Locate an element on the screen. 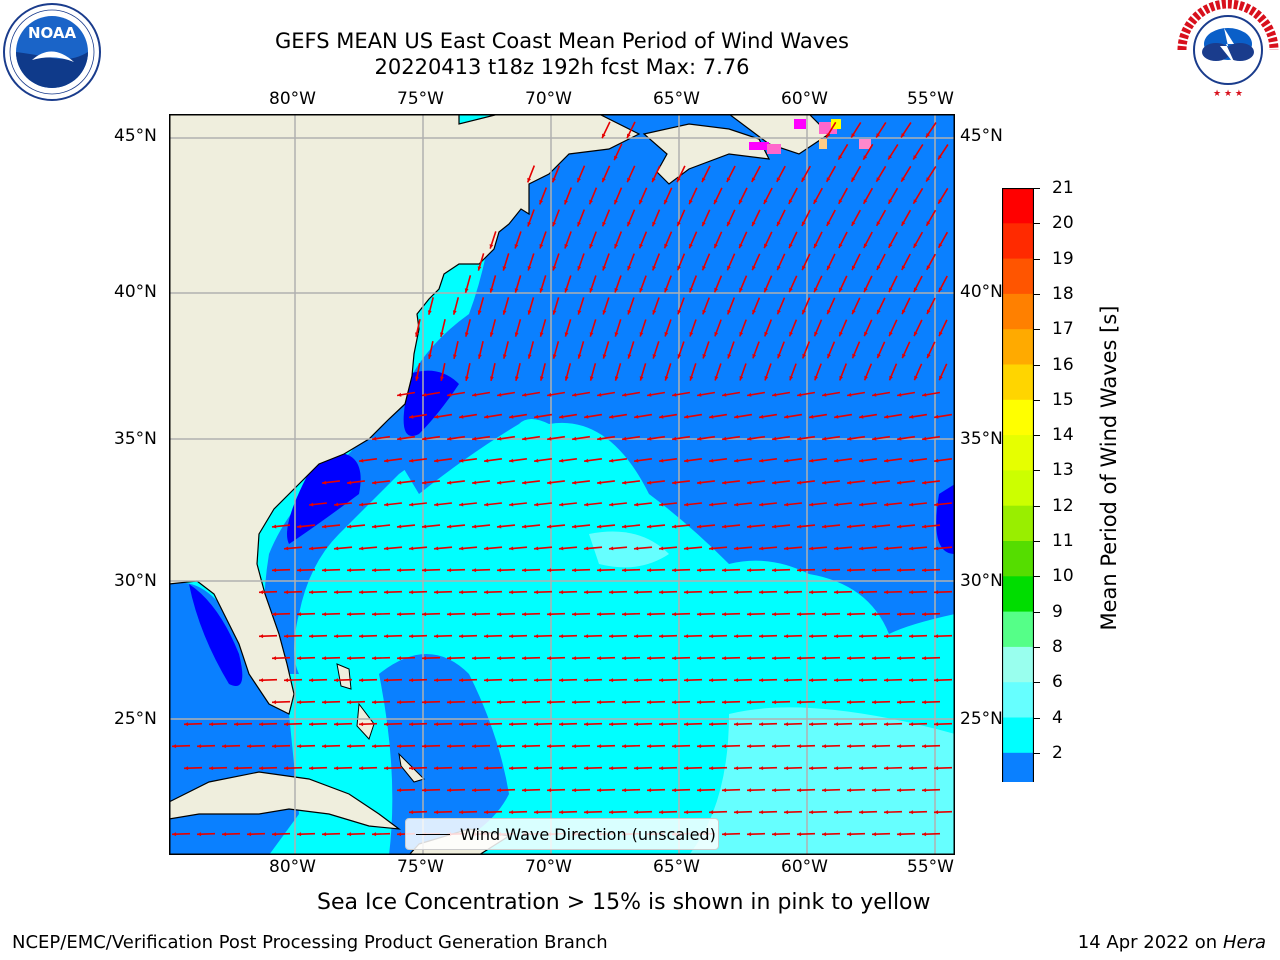  colorbar-tick-label: 17 is located at coordinates (1063, 329).